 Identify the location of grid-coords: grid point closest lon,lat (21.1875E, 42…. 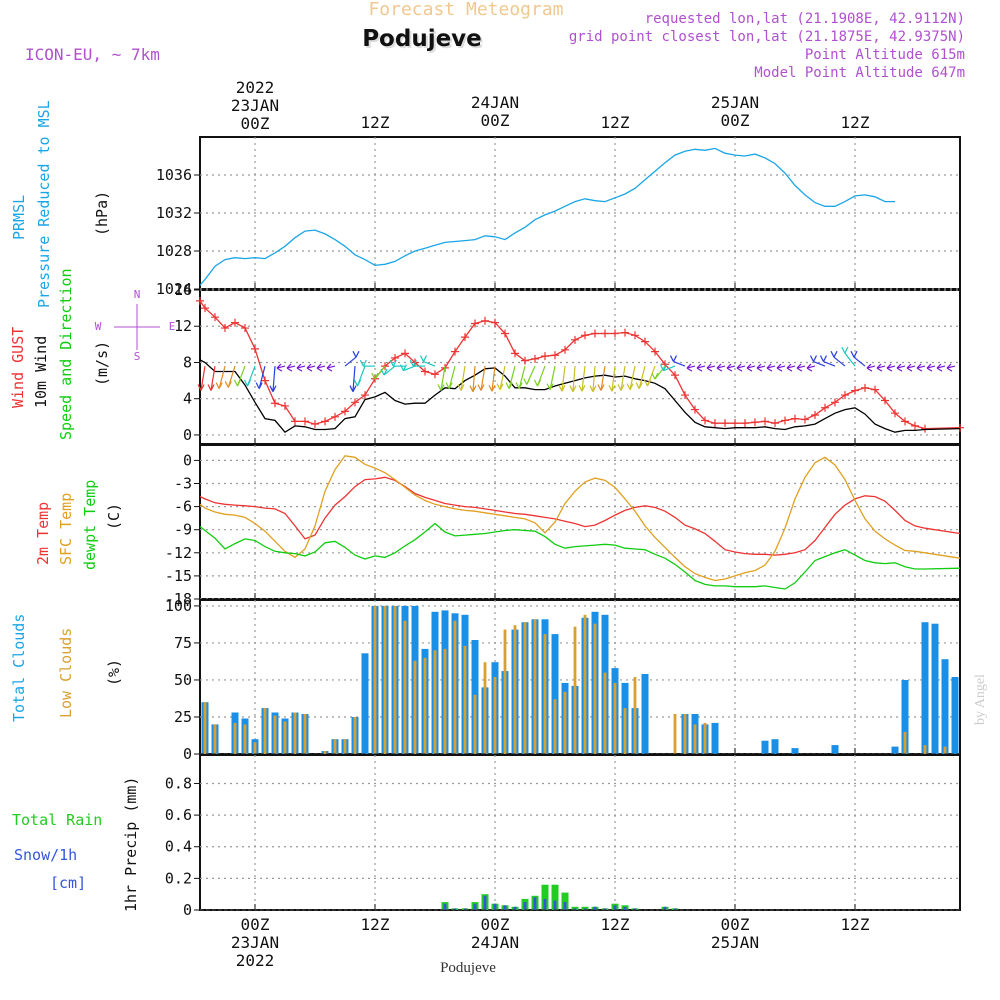
(767, 37).